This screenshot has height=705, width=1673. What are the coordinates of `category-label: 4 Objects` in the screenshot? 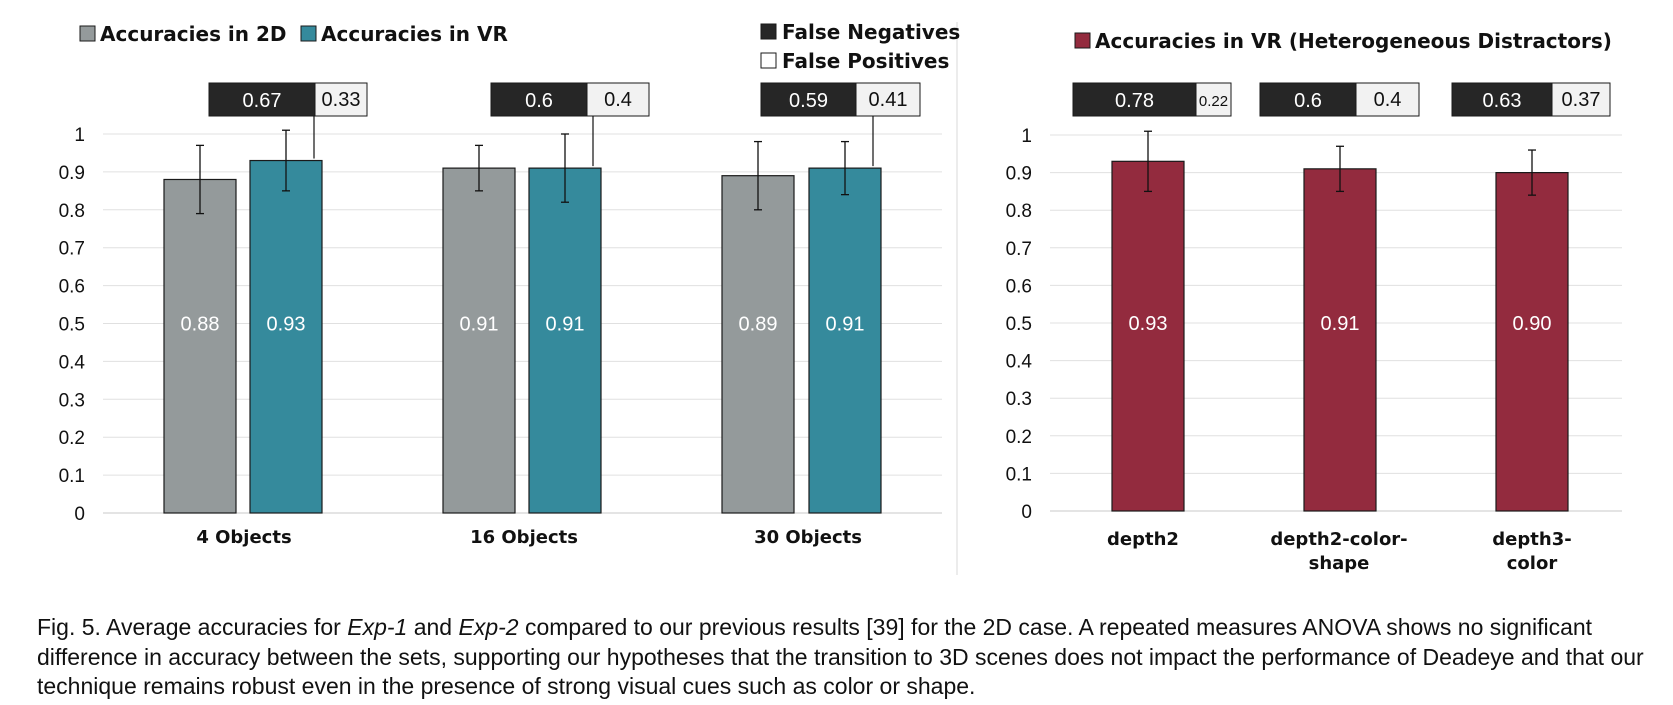 It's located at (243, 537).